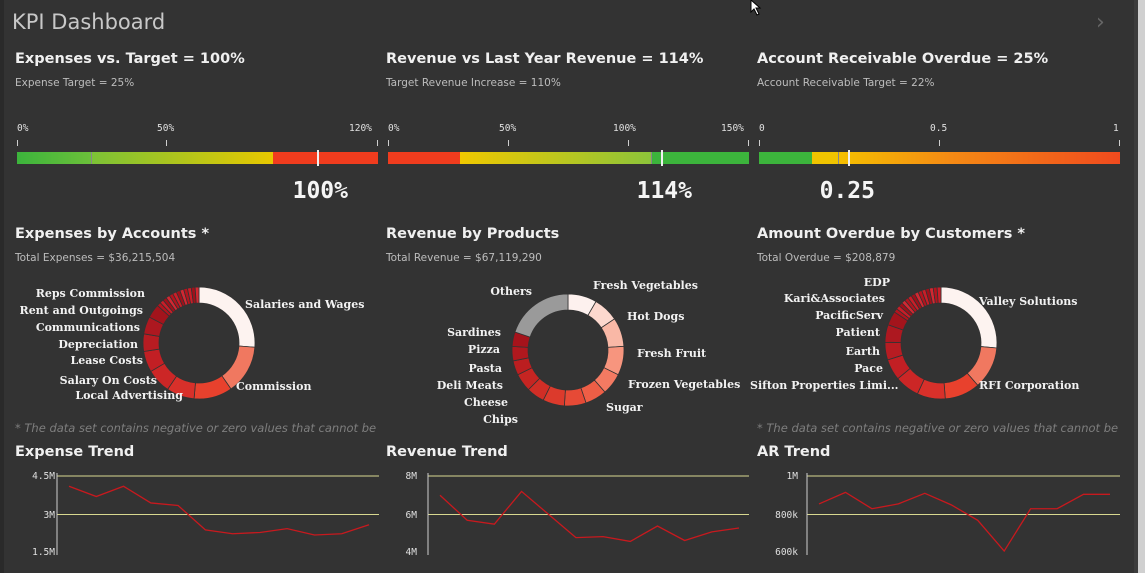 The image size is (1145, 573). Describe the element at coordinates (511, 291) in the screenshot. I see `donut-label: Others` at that location.